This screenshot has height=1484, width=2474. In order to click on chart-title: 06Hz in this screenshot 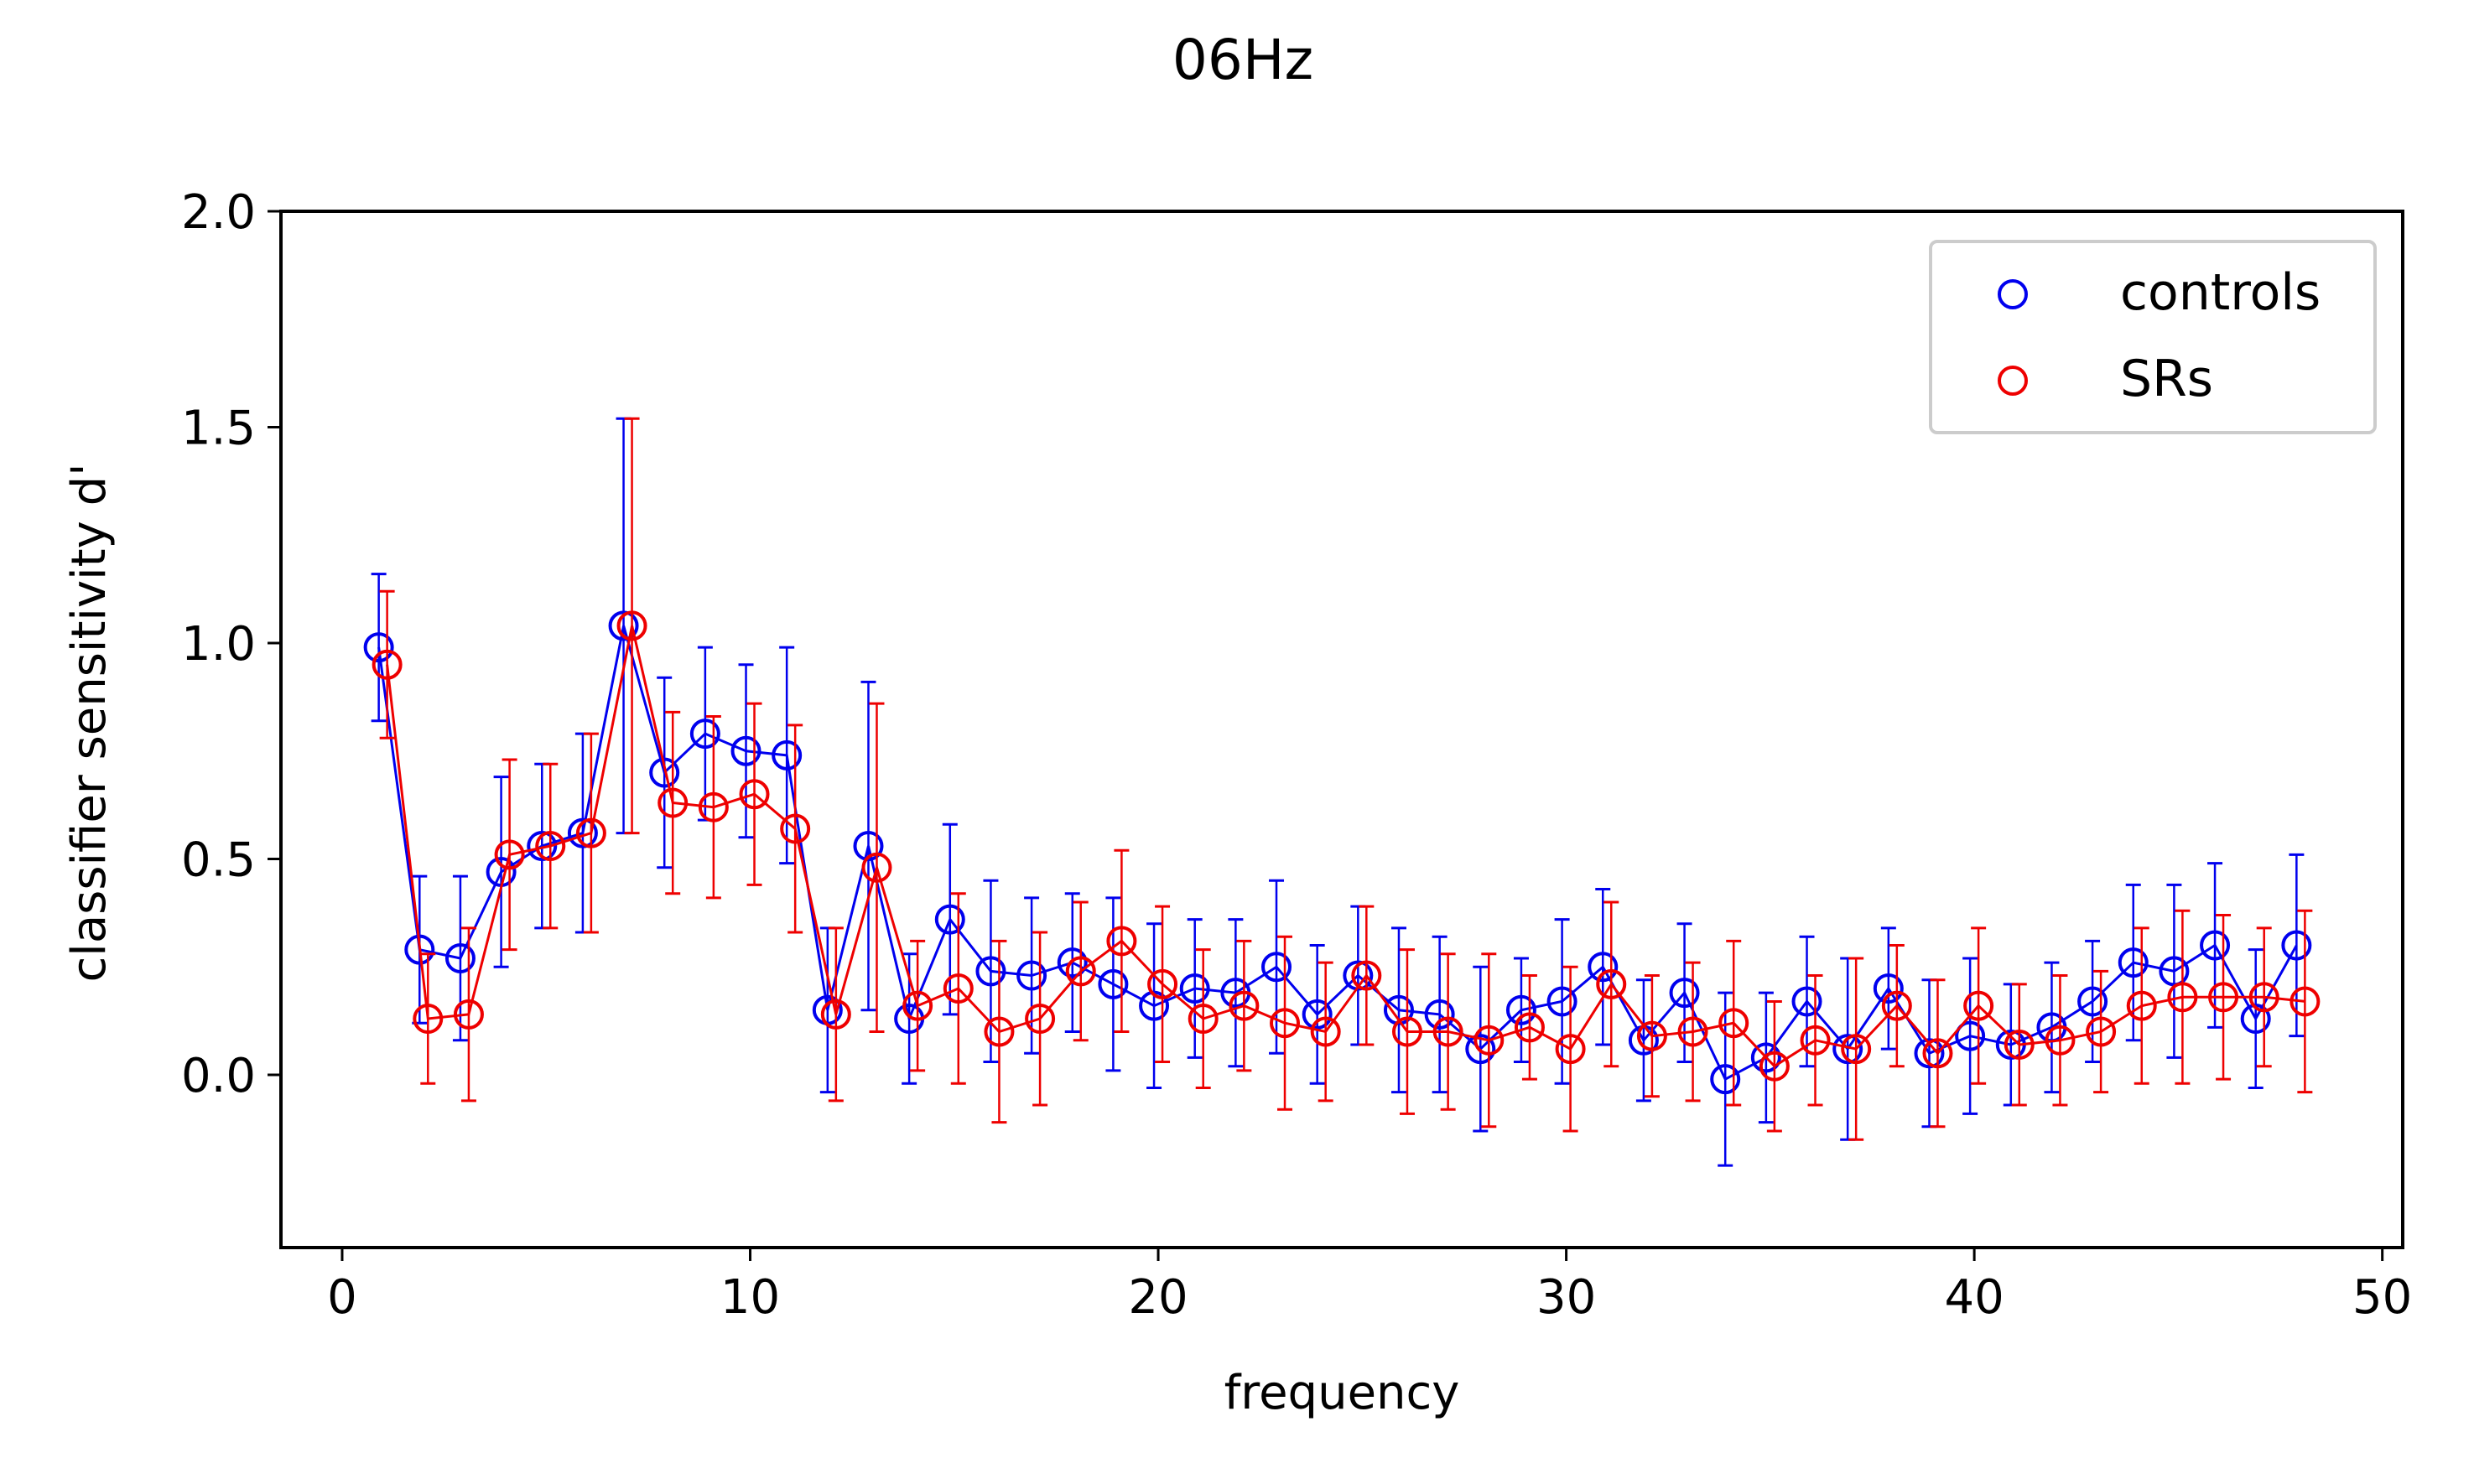, I will do `click(1242, 60)`.